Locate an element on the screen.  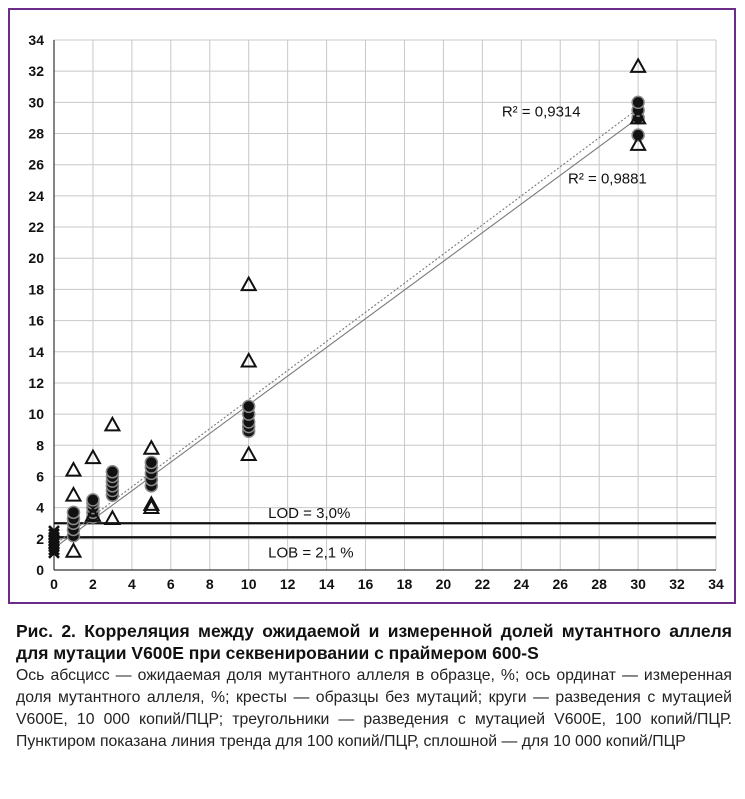
y-tick-label: 4 is located at coordinates (40, 508).